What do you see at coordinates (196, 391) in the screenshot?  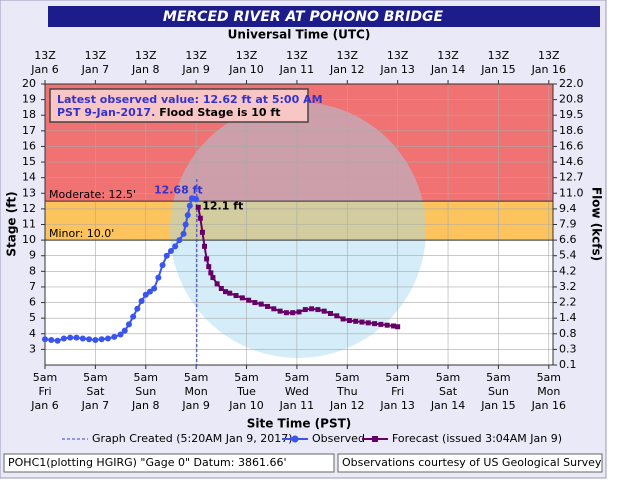 I see `x-tick-day: Mon` at bounding box center [196, 391].